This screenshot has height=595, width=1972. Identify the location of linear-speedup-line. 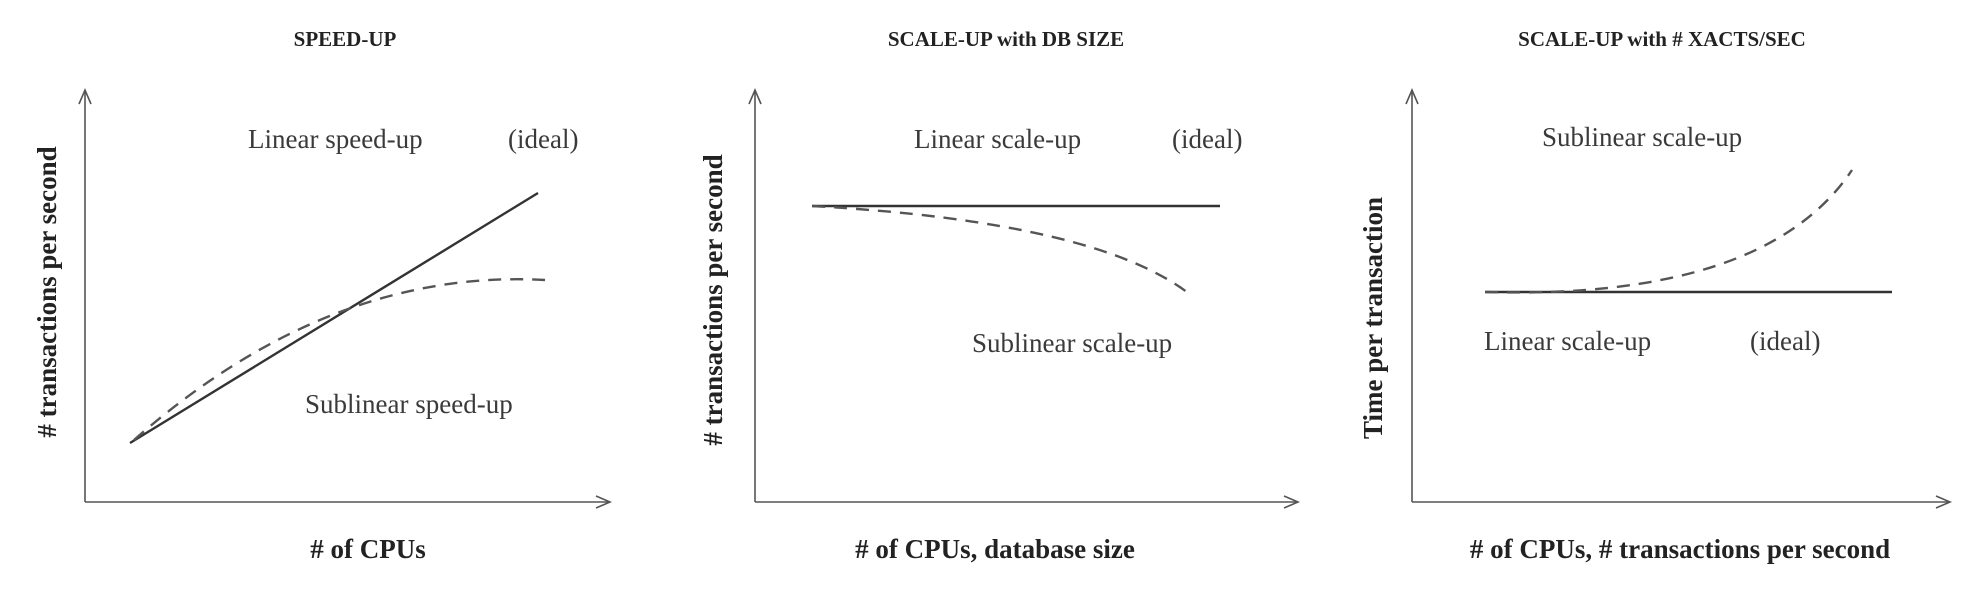
(334, 318).